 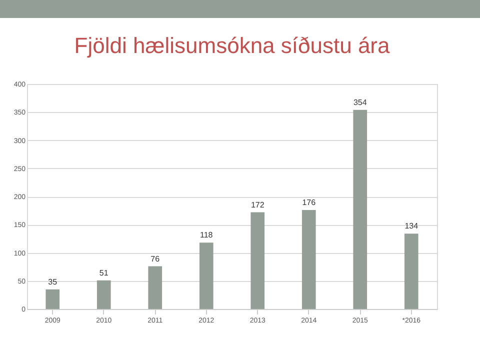 What do you see at coordinates (104, 273) in the screenshot?
I see `data-label: 51` at bounding box center [104, 273].